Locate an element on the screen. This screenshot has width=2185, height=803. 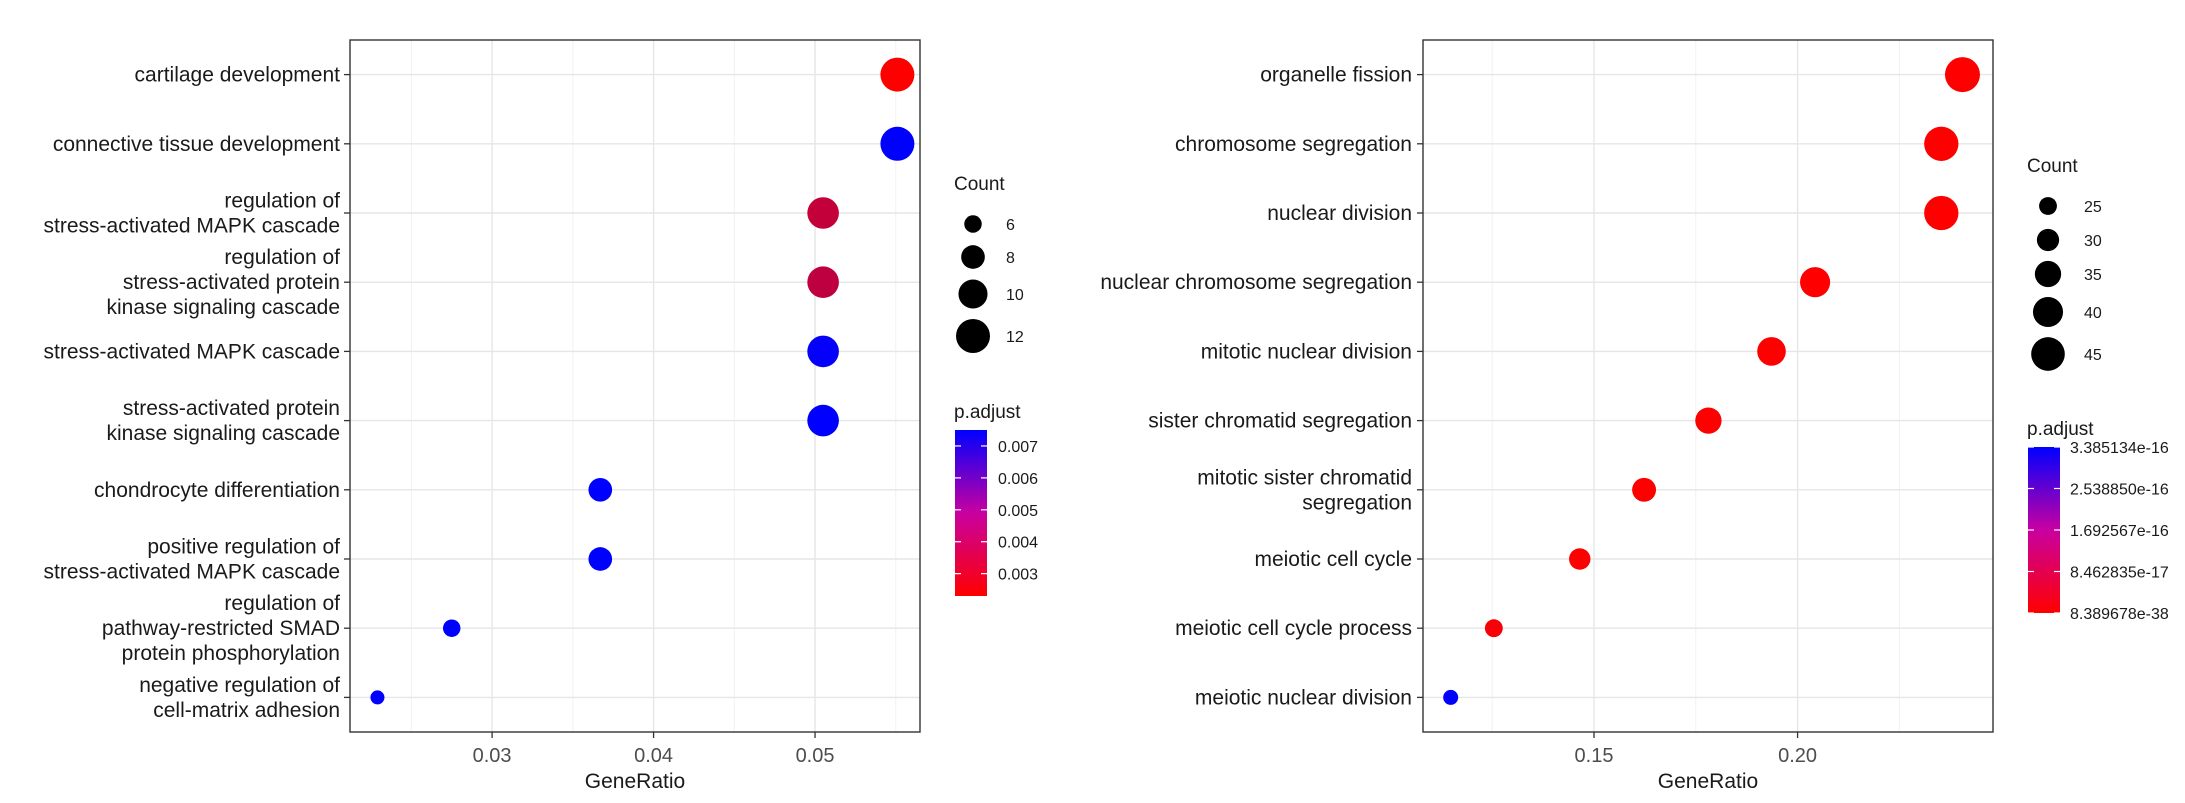
color-legend-bar is located at coordinates (971, 513).